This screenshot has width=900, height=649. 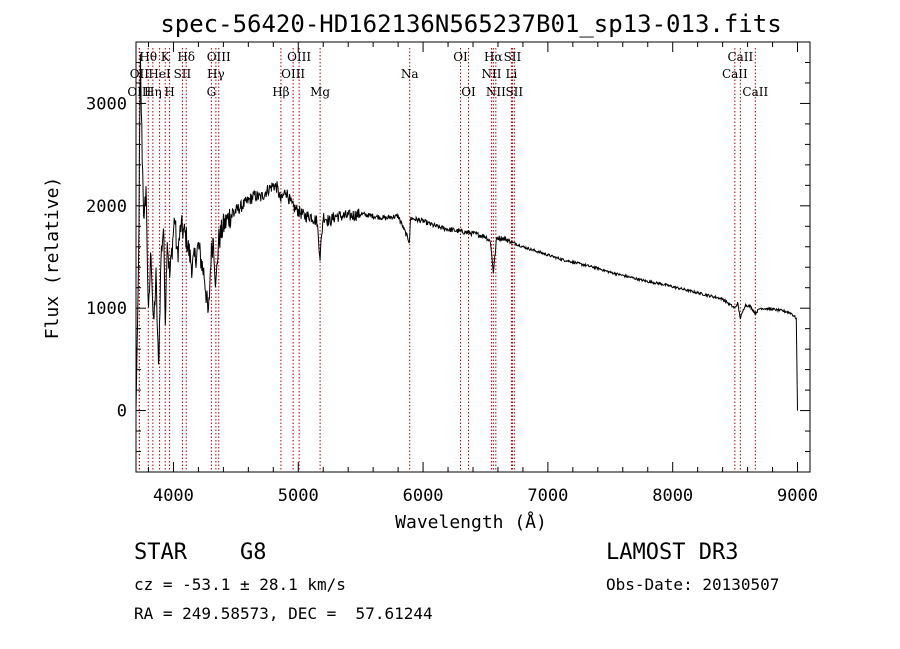 What do you see at coordinates (423, 496) in the screenshot?
I see `x-tick-label: 6000` at bounding box center [423, 496].